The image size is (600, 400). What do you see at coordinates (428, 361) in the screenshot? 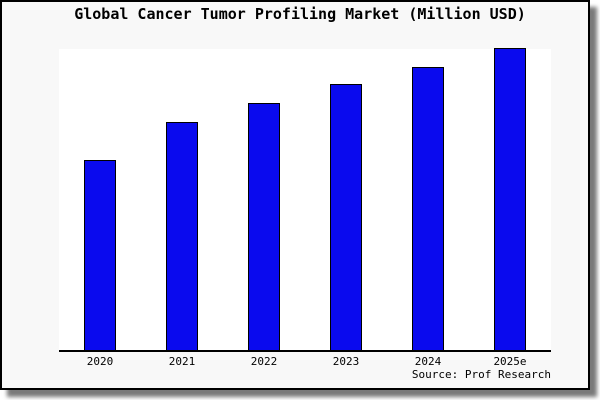
I see `x-tick-2024: 2024` at bounding box center [428, 361].